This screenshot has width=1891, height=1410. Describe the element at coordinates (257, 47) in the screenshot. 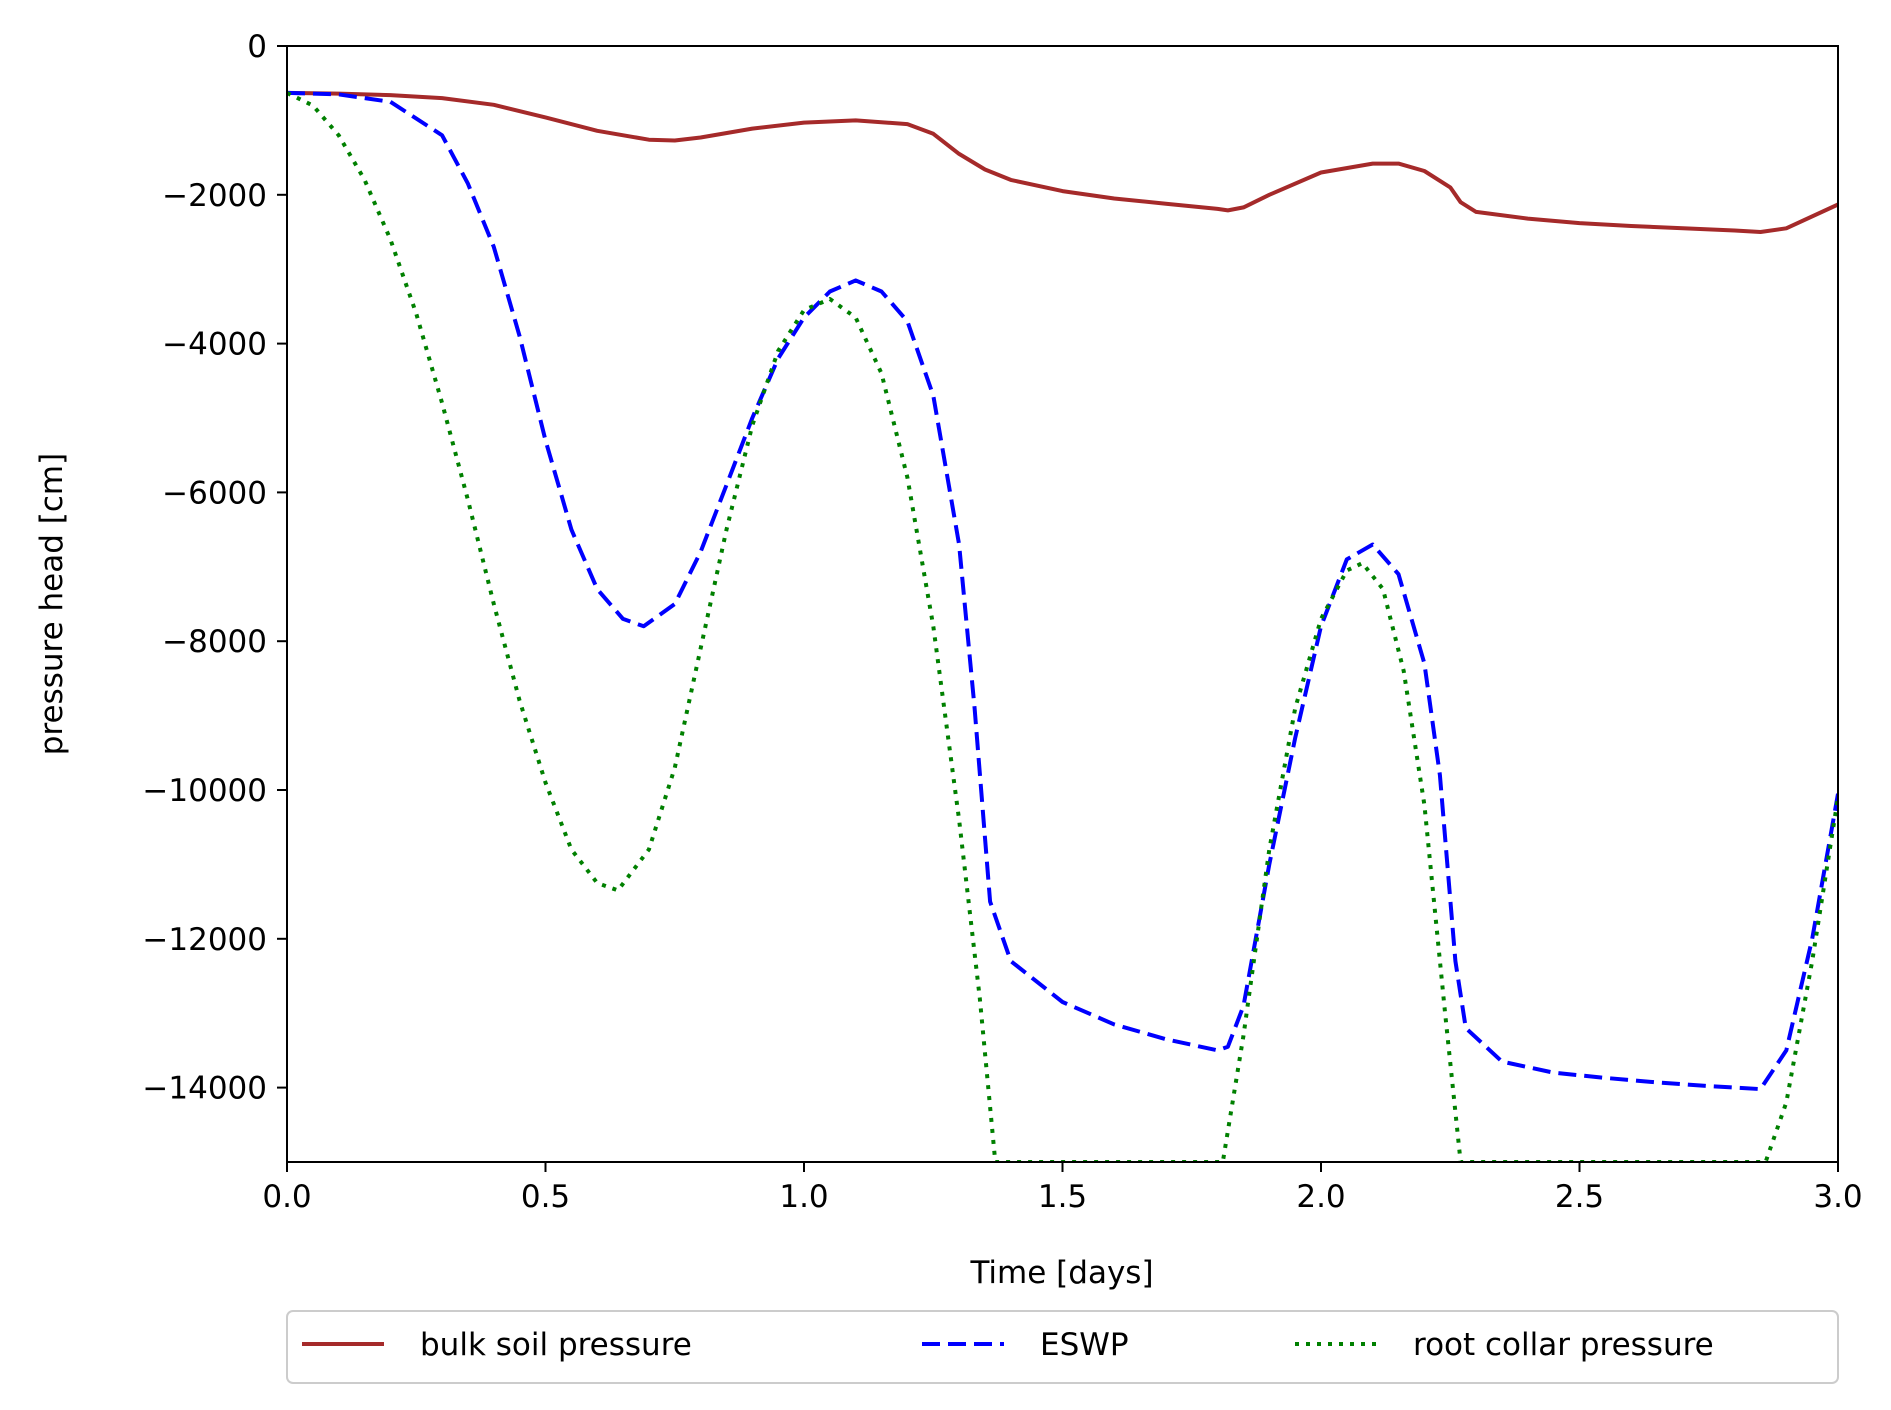

I see `y-tick-label: 0` at that location.